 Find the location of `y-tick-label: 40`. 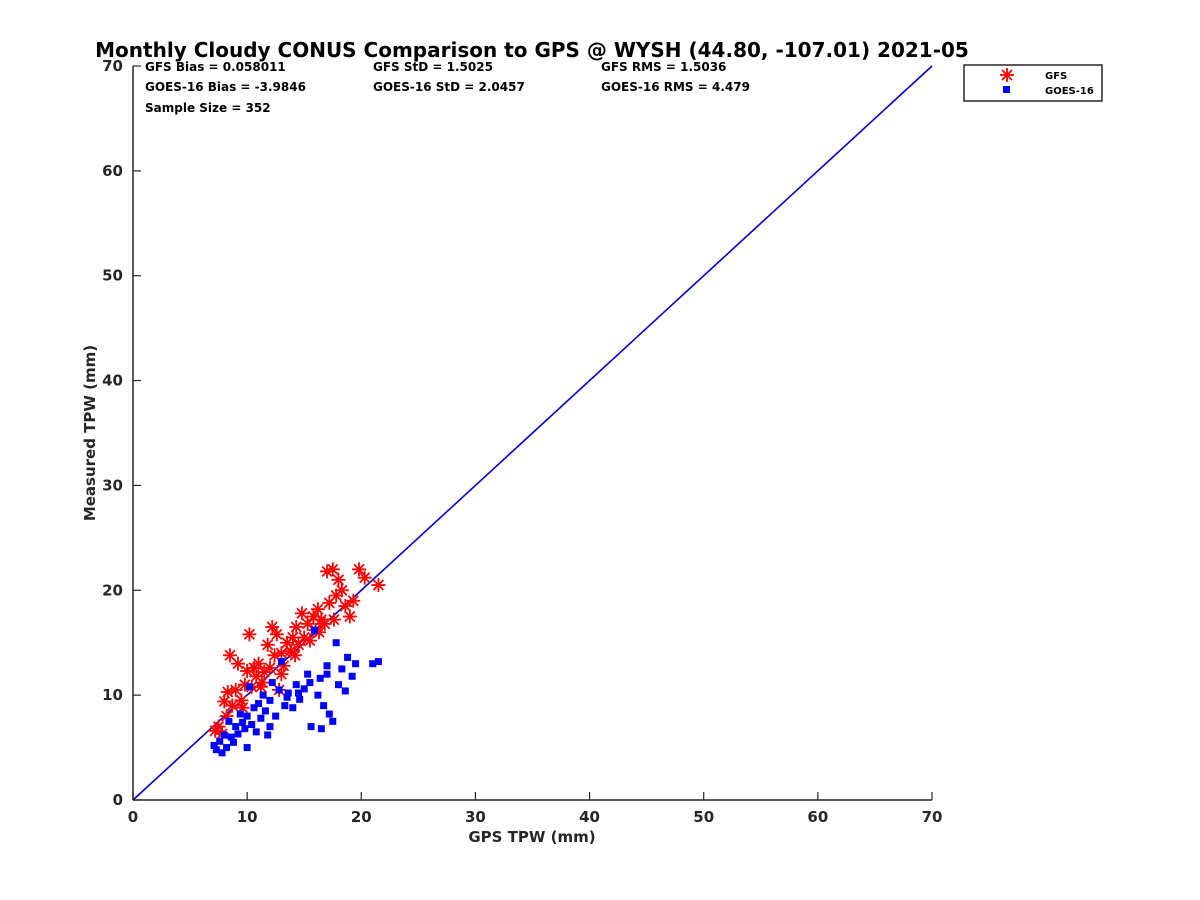

y-tick-label: 40 is located at coordinates (112, 381).